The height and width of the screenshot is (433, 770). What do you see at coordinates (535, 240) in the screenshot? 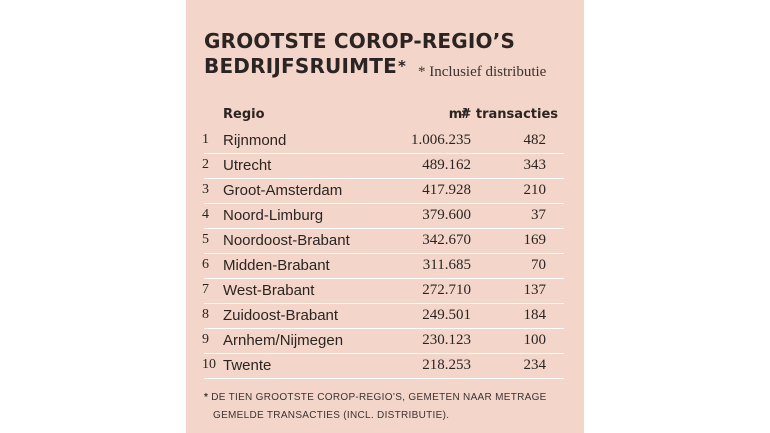
I see `row-transacties: 169` at bounding box center [535, 240].